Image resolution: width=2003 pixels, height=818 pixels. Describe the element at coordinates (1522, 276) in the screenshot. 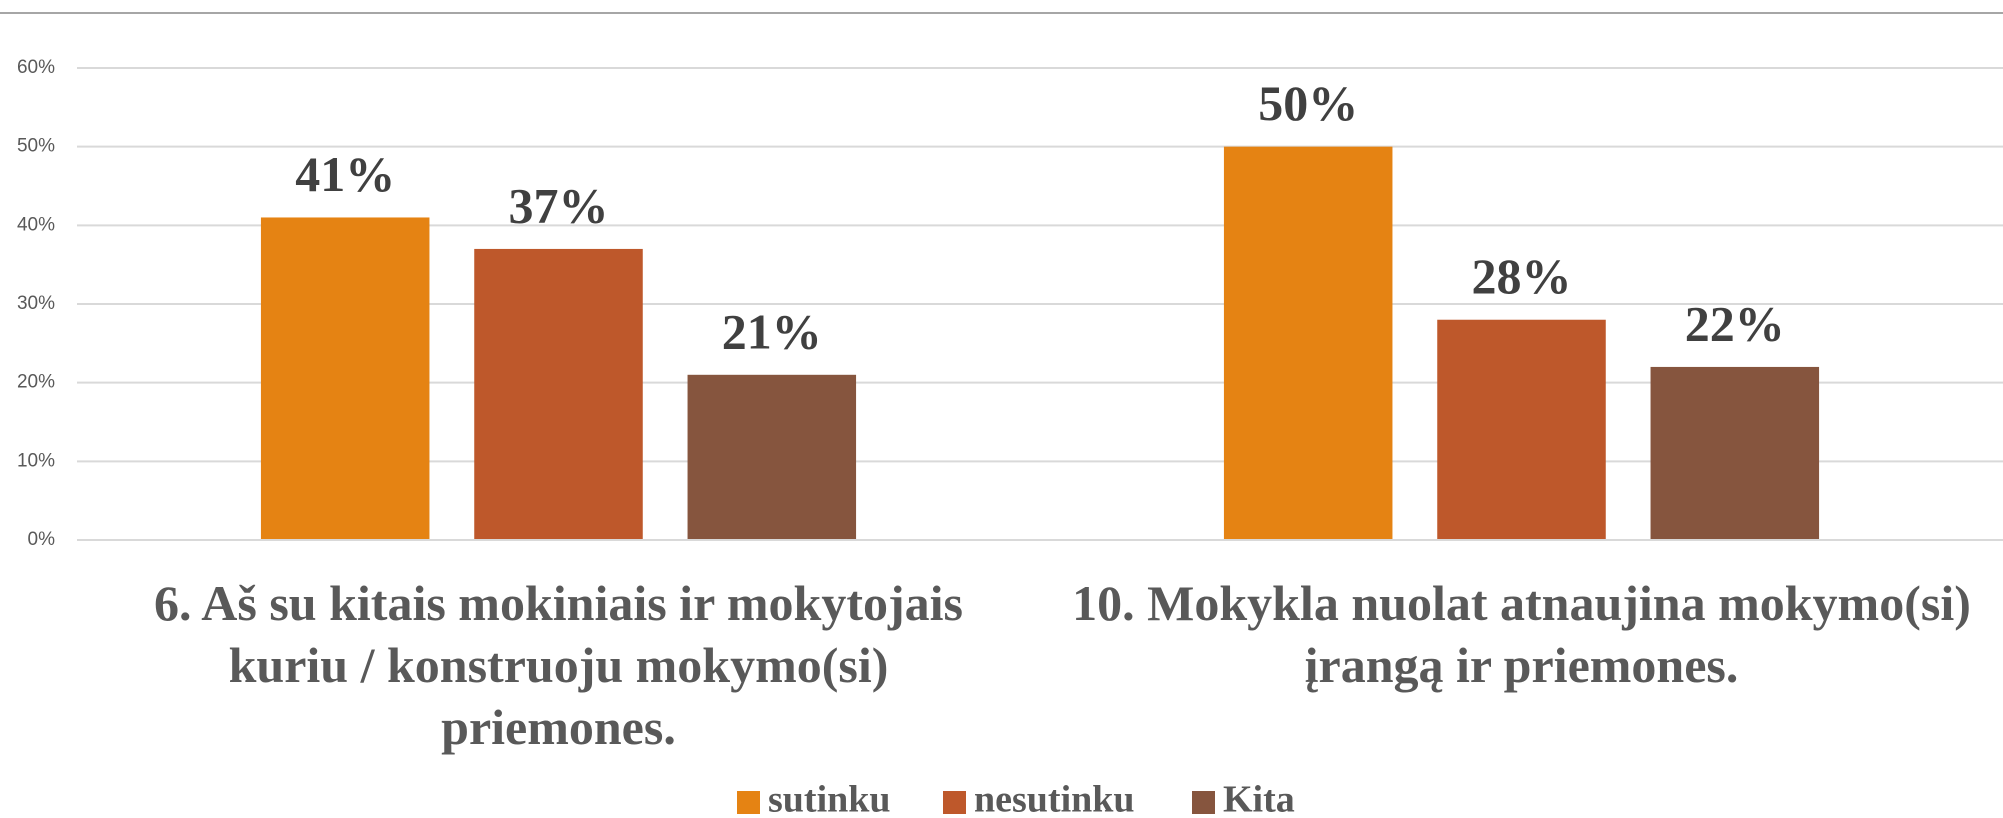

I see `data-label: 28%` at that location.